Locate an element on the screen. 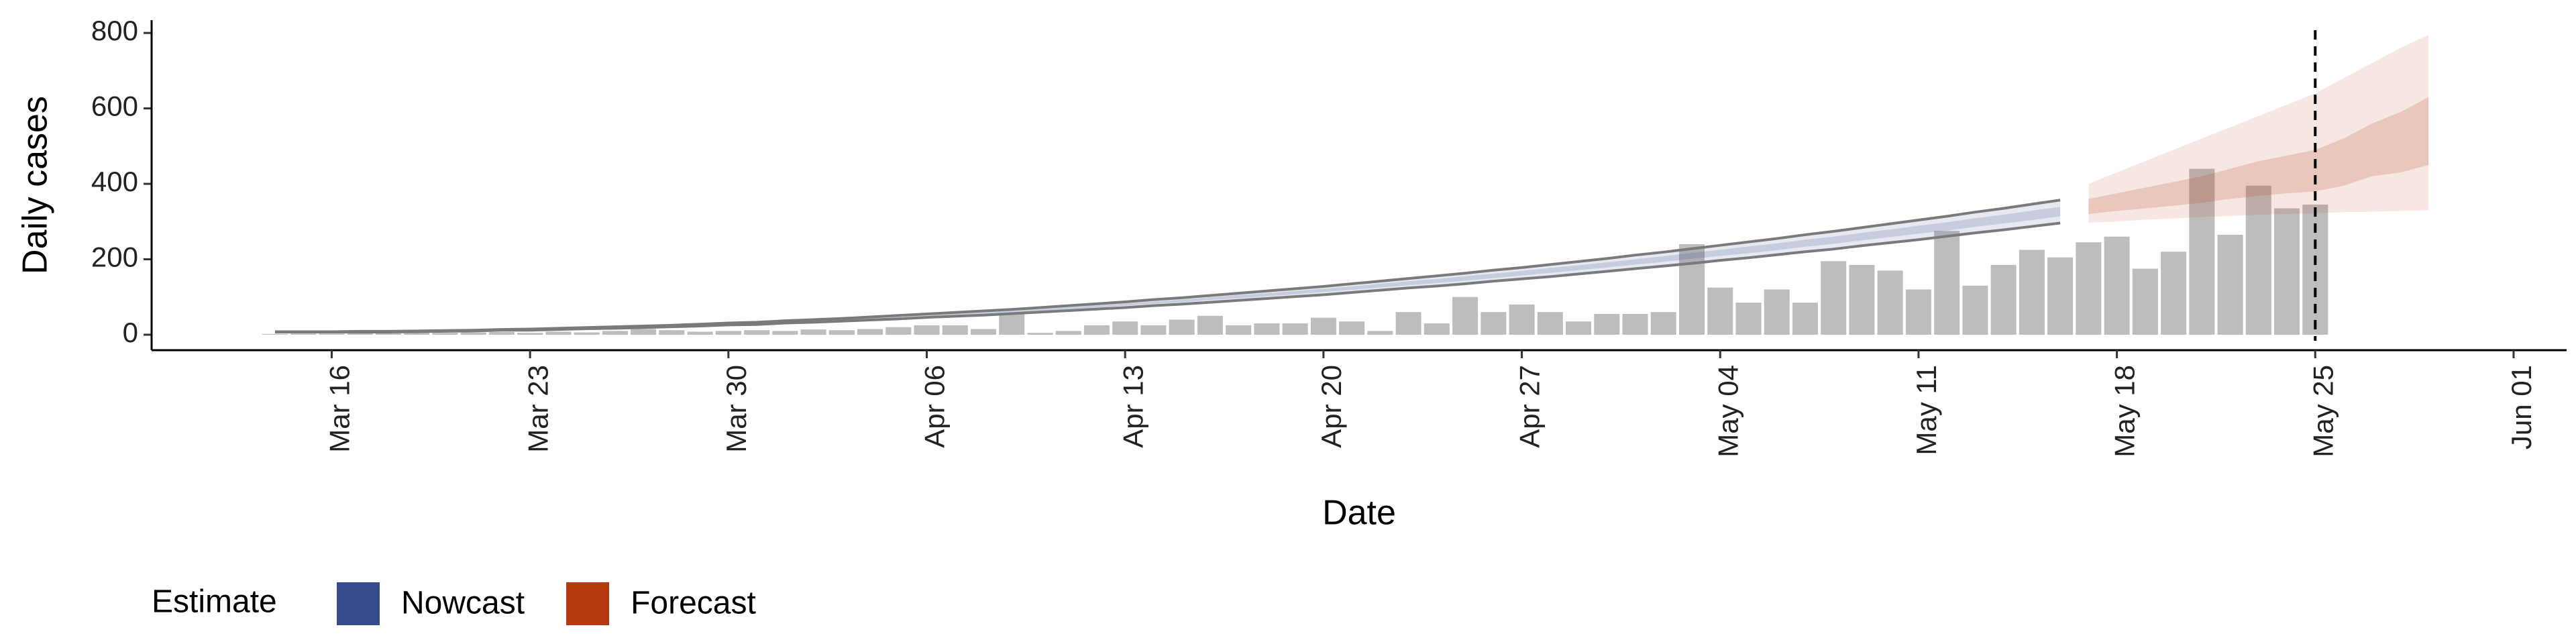 The height and width of the screenshot is (644, 2576). x-tick-label: Apr 20 is located at coordinates (1331, 406).